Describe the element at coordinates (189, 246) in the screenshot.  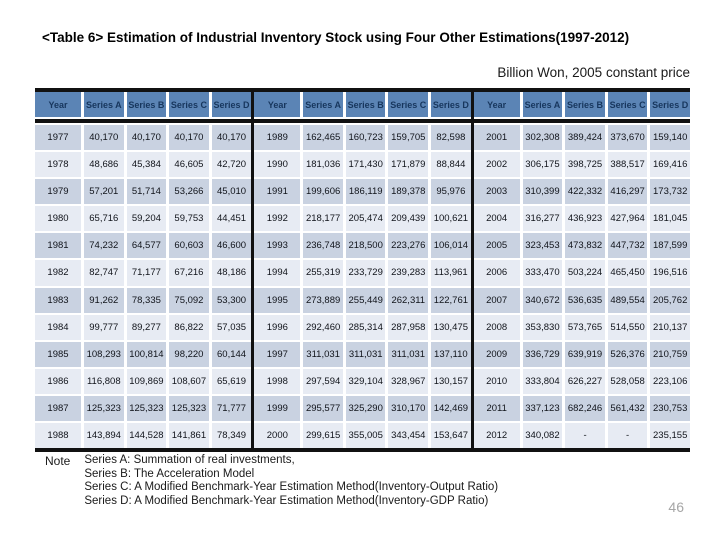
I see `value-cell: 60,603` at that location.